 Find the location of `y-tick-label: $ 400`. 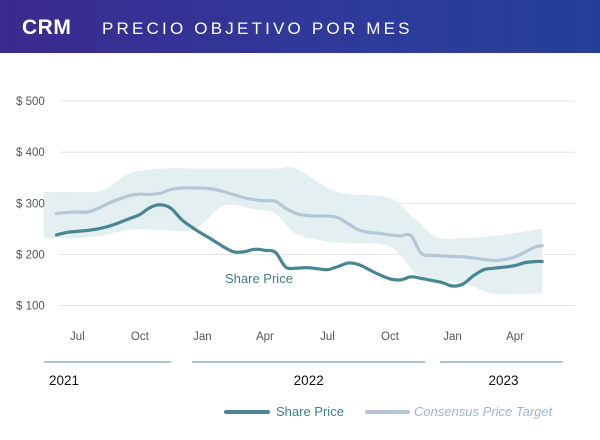

y-tick-label: $ 400 is located at coordinates (30, 153).